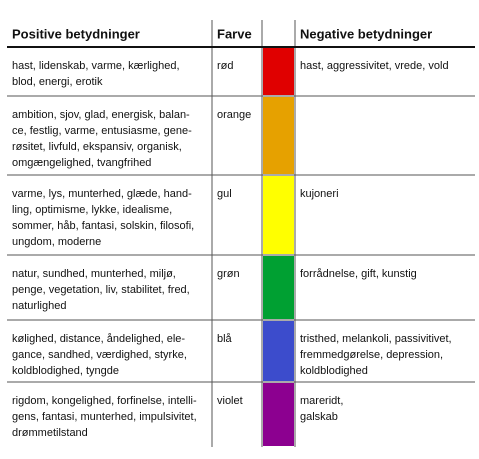  What do you see at coordinates (76, 33) in the screenshot?
I see `header-positive: Positive betydninger` at bounding box center [76, 33].